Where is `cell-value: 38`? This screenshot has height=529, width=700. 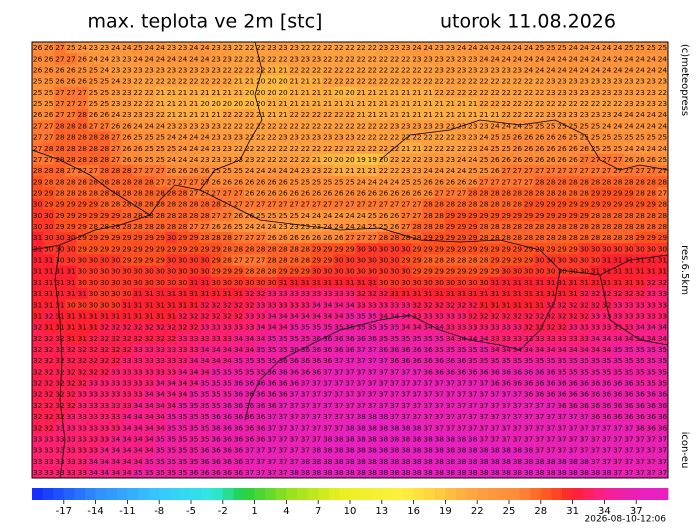 cell-value: 38 is located at coordinates (440, 461).